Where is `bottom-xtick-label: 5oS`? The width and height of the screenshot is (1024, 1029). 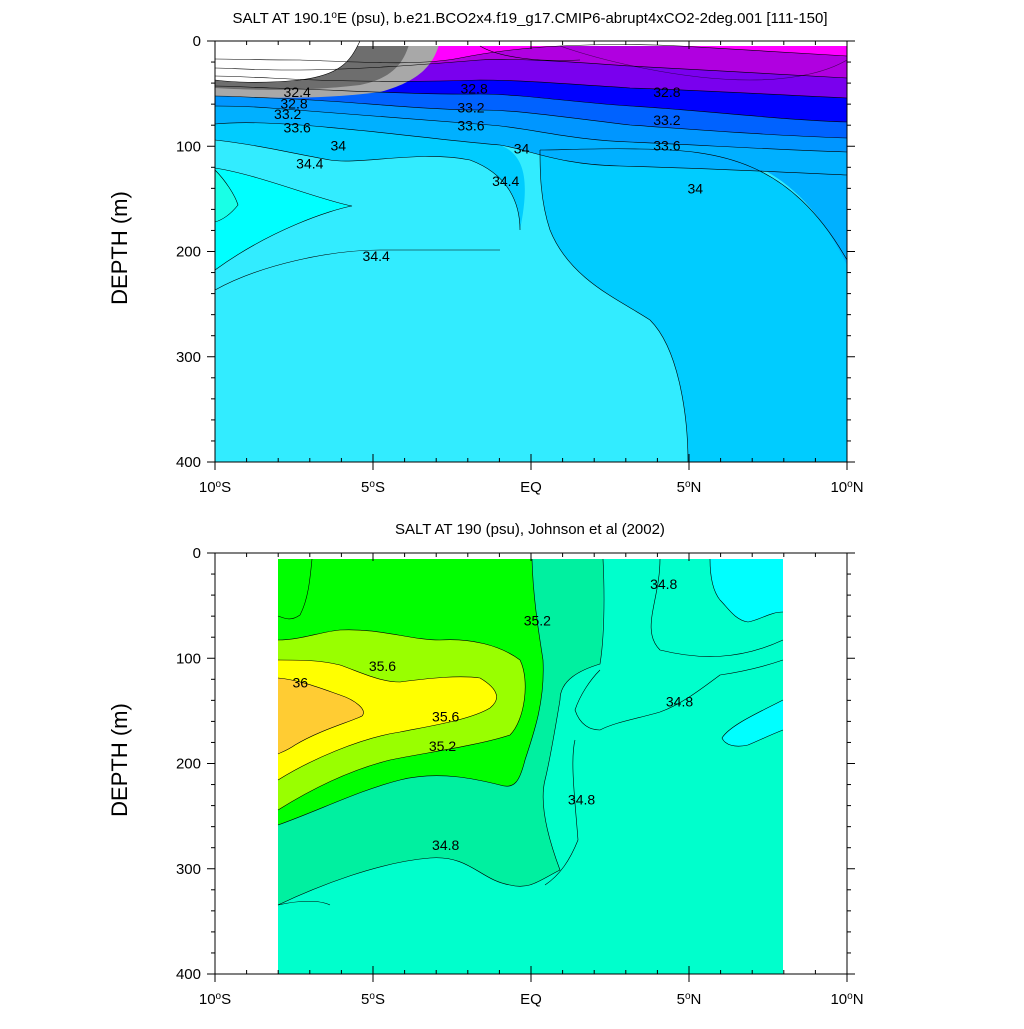 bottom-xtick-label: 5oS is located at coordinates (373, 1000).